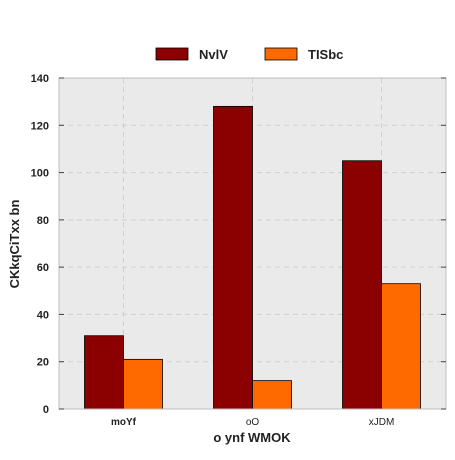 Image resolution: width=455 pixels, height=460 pixels. I want to click on bar-TISbc-moYf, so click(143, 384).